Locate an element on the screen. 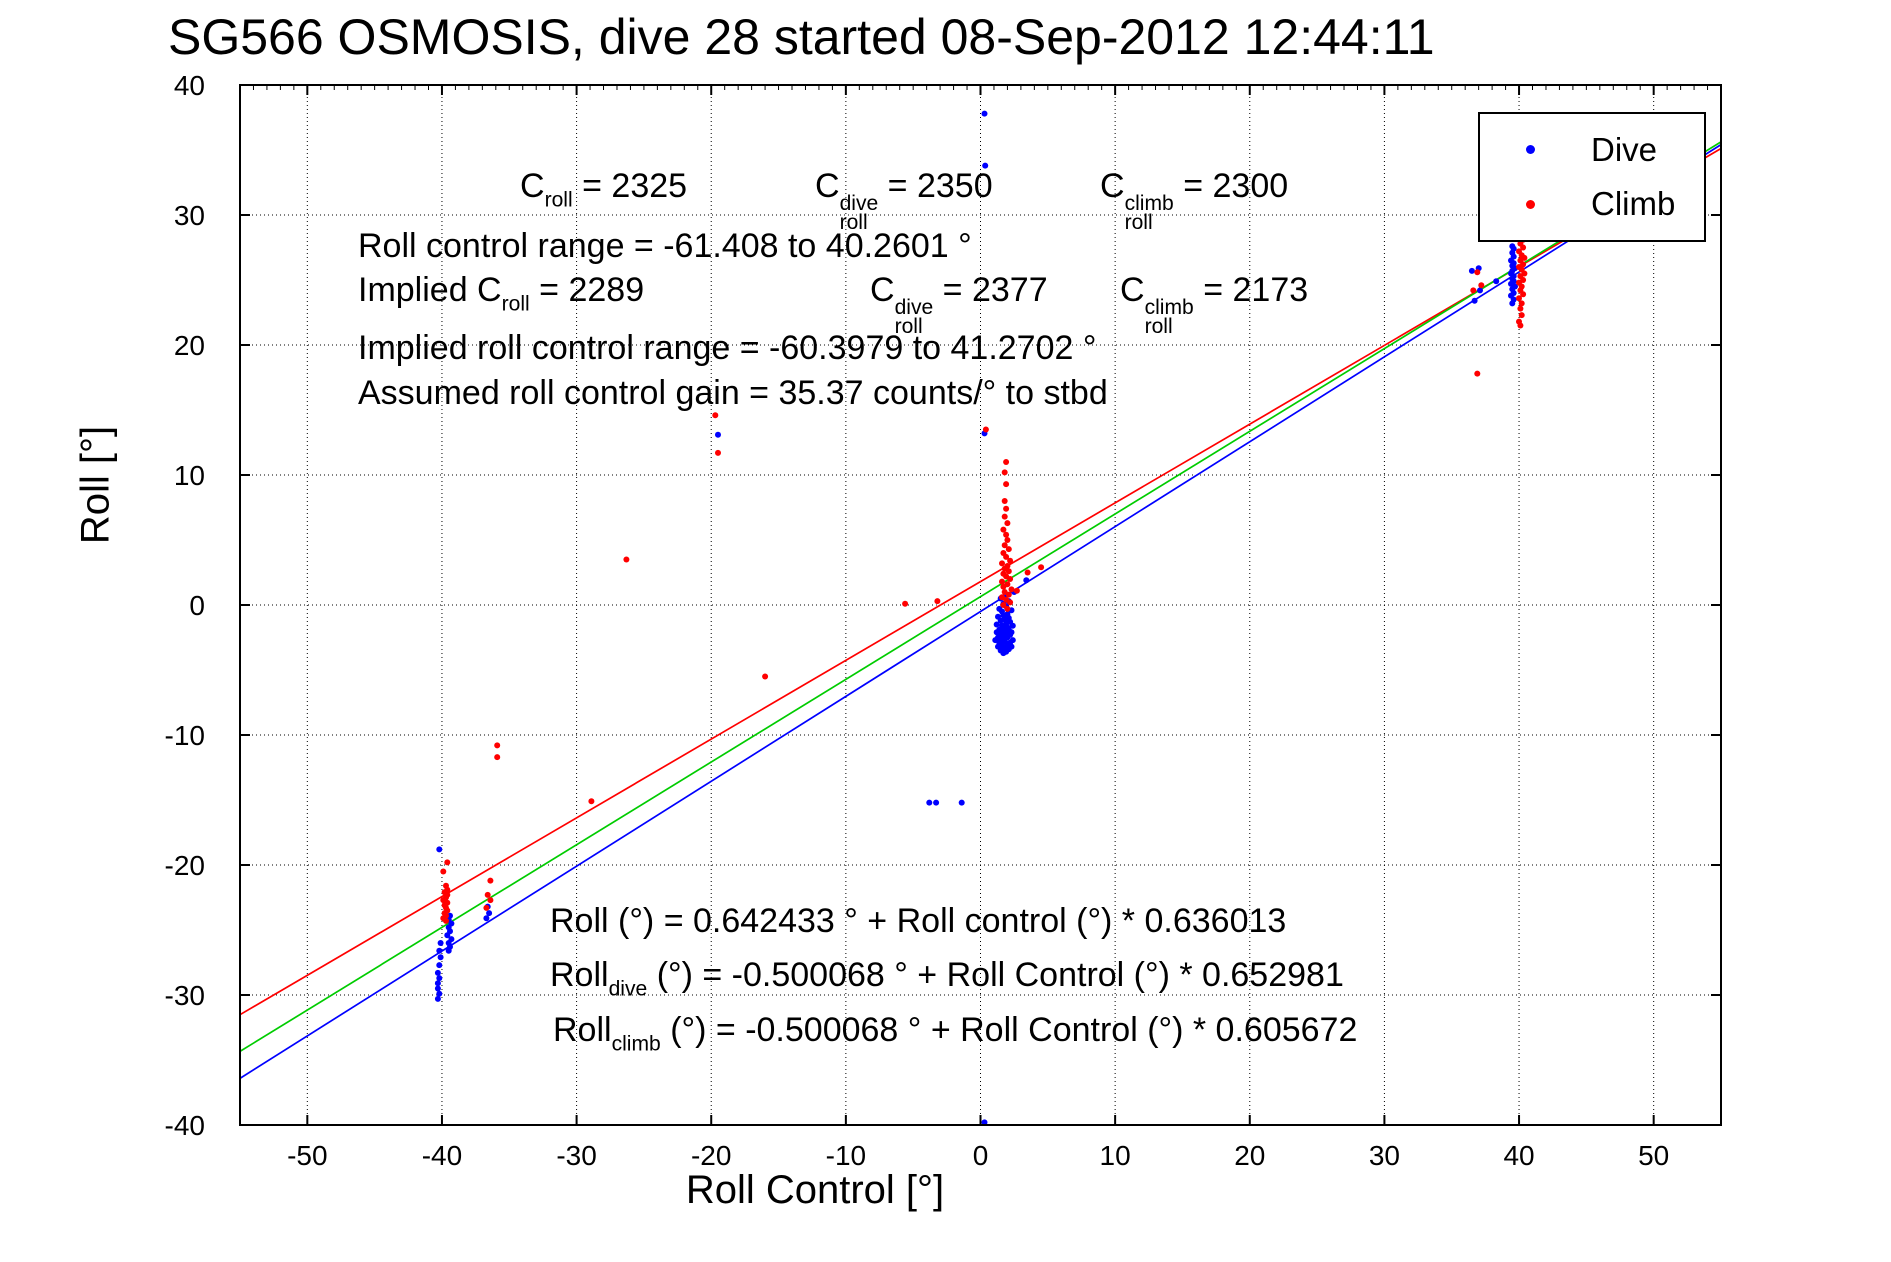 Image resolution: width=1891 pixels, height=1262 pixels. annotation-text: = 2325 is located at coordinates (630, 186).